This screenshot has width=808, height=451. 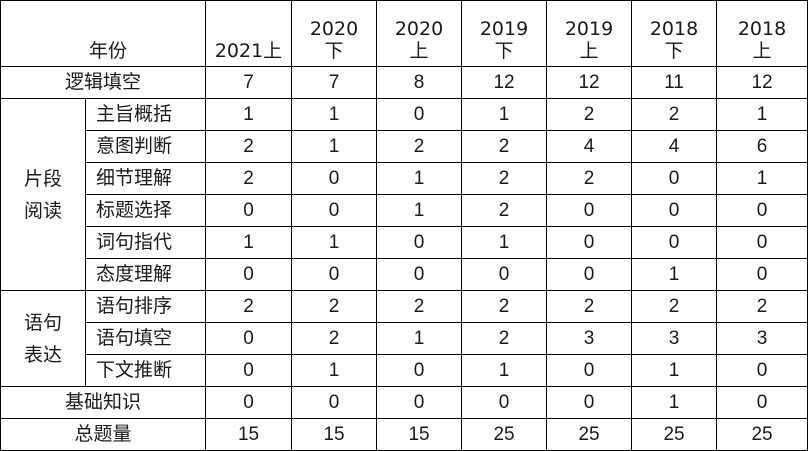 What do you see at coordinates (145, 114) in the screenshot?
I see `row-label: 主旨概括` at bounding box center [145, 114].